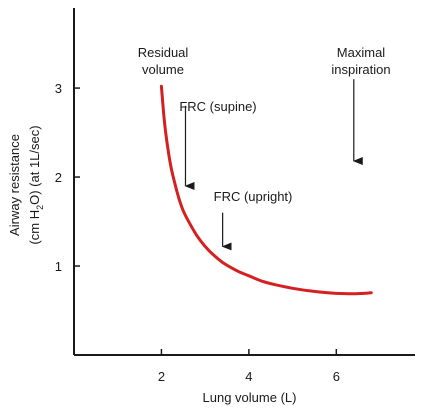 Image resolution: width=427 pixels, height=411 pixels. Describe the element at coordinates (161, 376) in the screenshot. I see `x-tick-label: 2` at that location.